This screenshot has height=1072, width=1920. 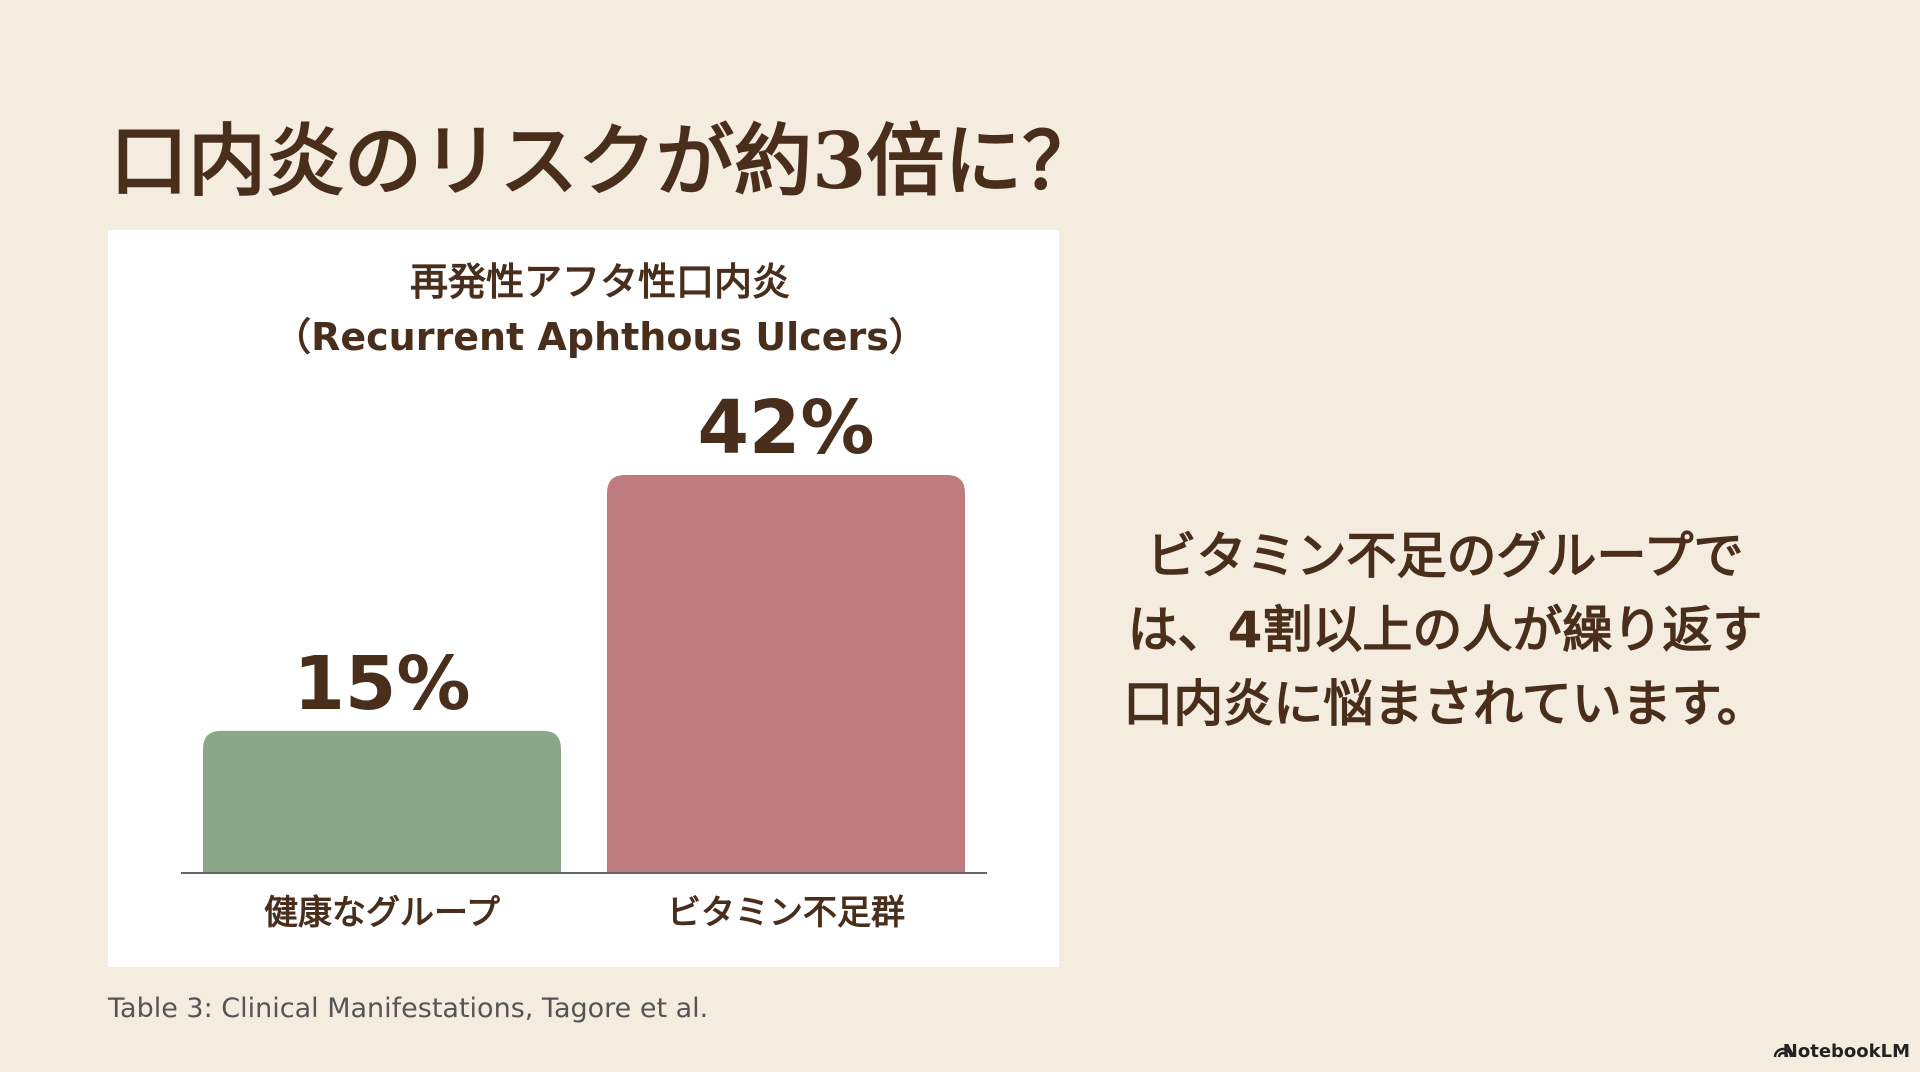 What do you see at coordinates (600, 337) in the screenshot?
I see `chart-subtitle: （Recurrent Aphthous Ulcers）` at bounding box center [600, 337].